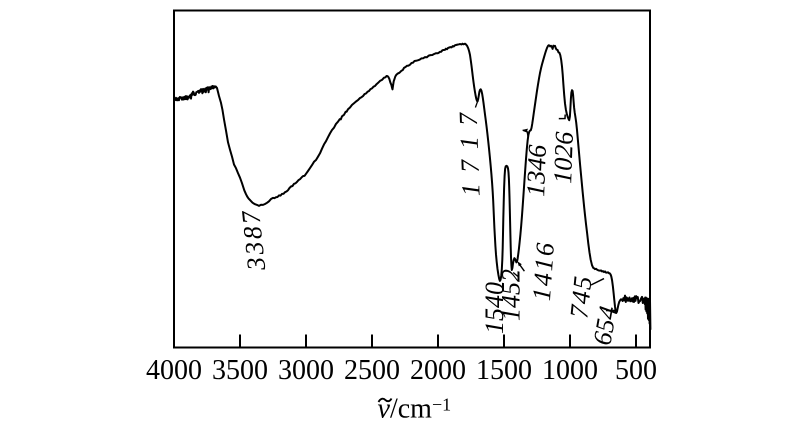 This screenshot has width=800, height=442. I want to click on svg-text: 1717, so click(469, 149).